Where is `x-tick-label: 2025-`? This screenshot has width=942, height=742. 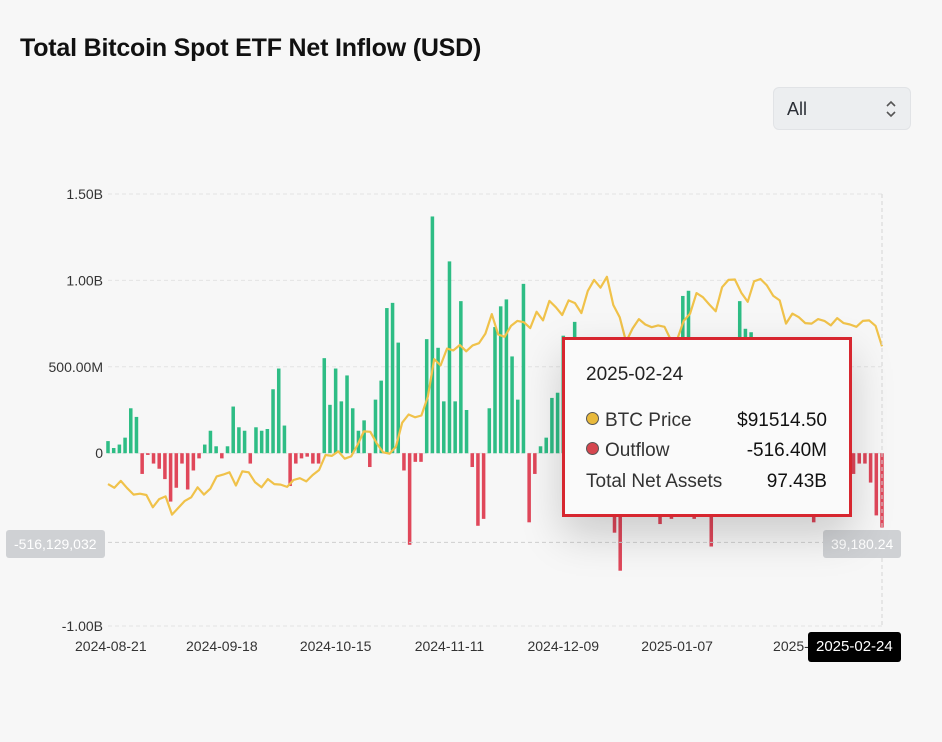
x-tick-label: 2025- is located at coordinates (791, 646).